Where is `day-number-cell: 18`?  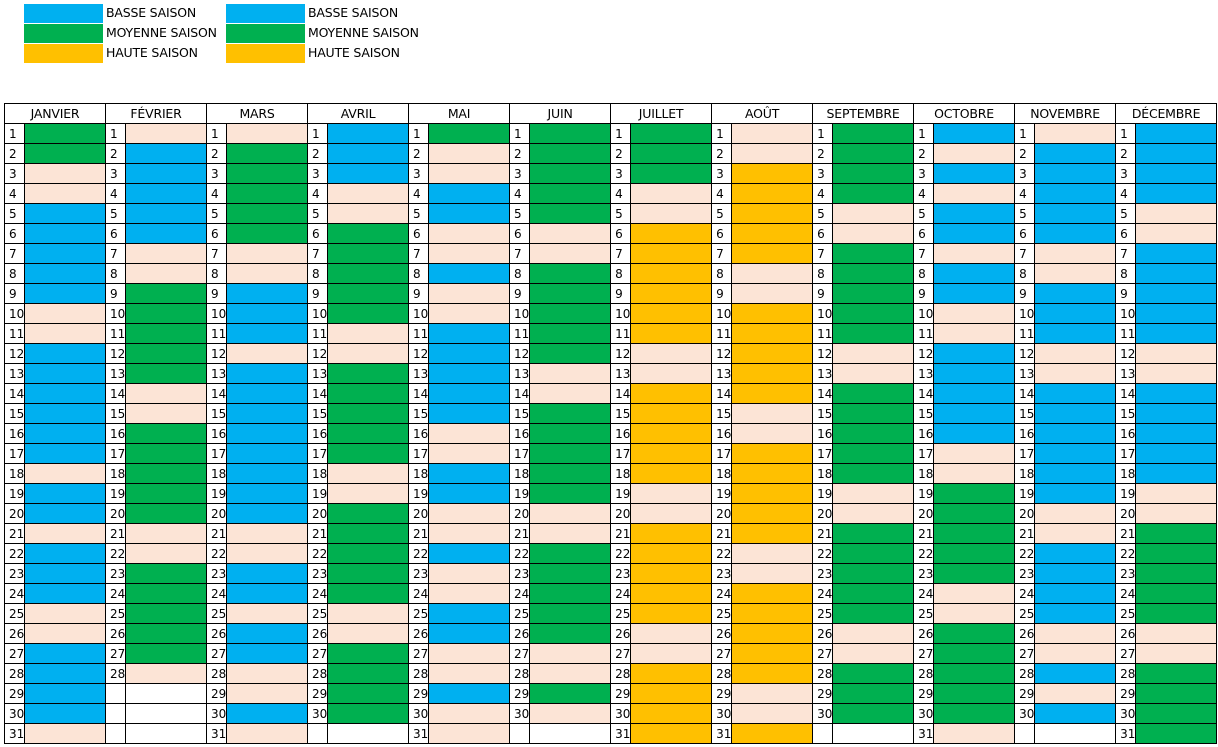
day-number-cell: 18 is located at coordinates (722, 473).